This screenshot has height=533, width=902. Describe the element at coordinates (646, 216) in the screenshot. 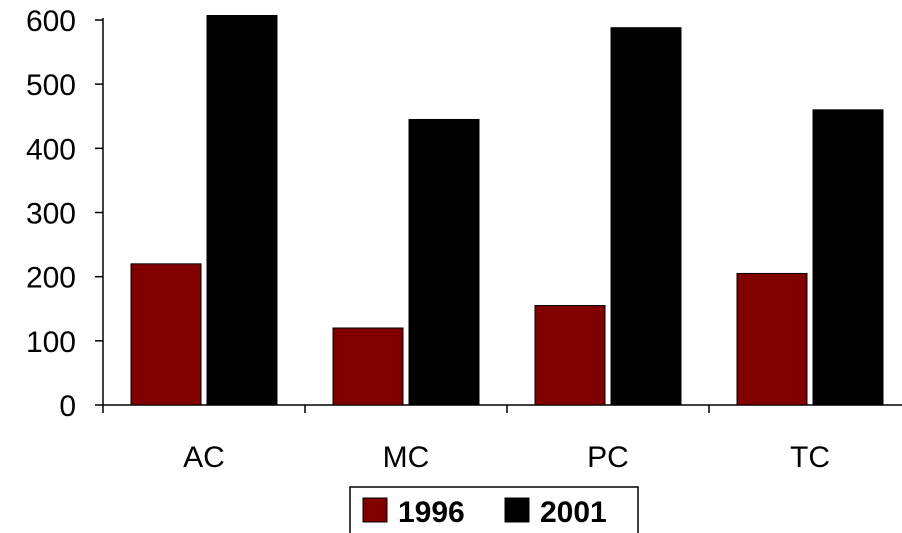

I see `bar-2001-PC` at that location.